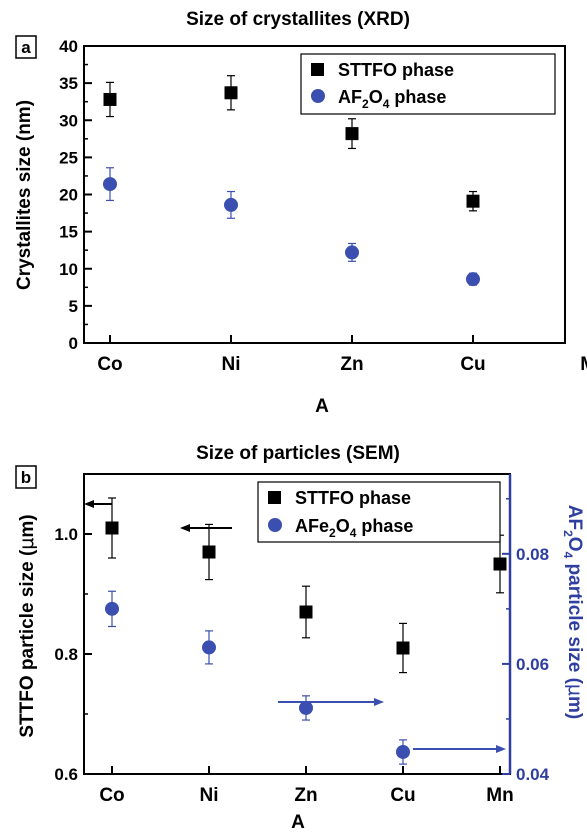  Describe the element at coordinates (379, 702) in the screenshot. I see `arrow-right-zn-head` at that location.